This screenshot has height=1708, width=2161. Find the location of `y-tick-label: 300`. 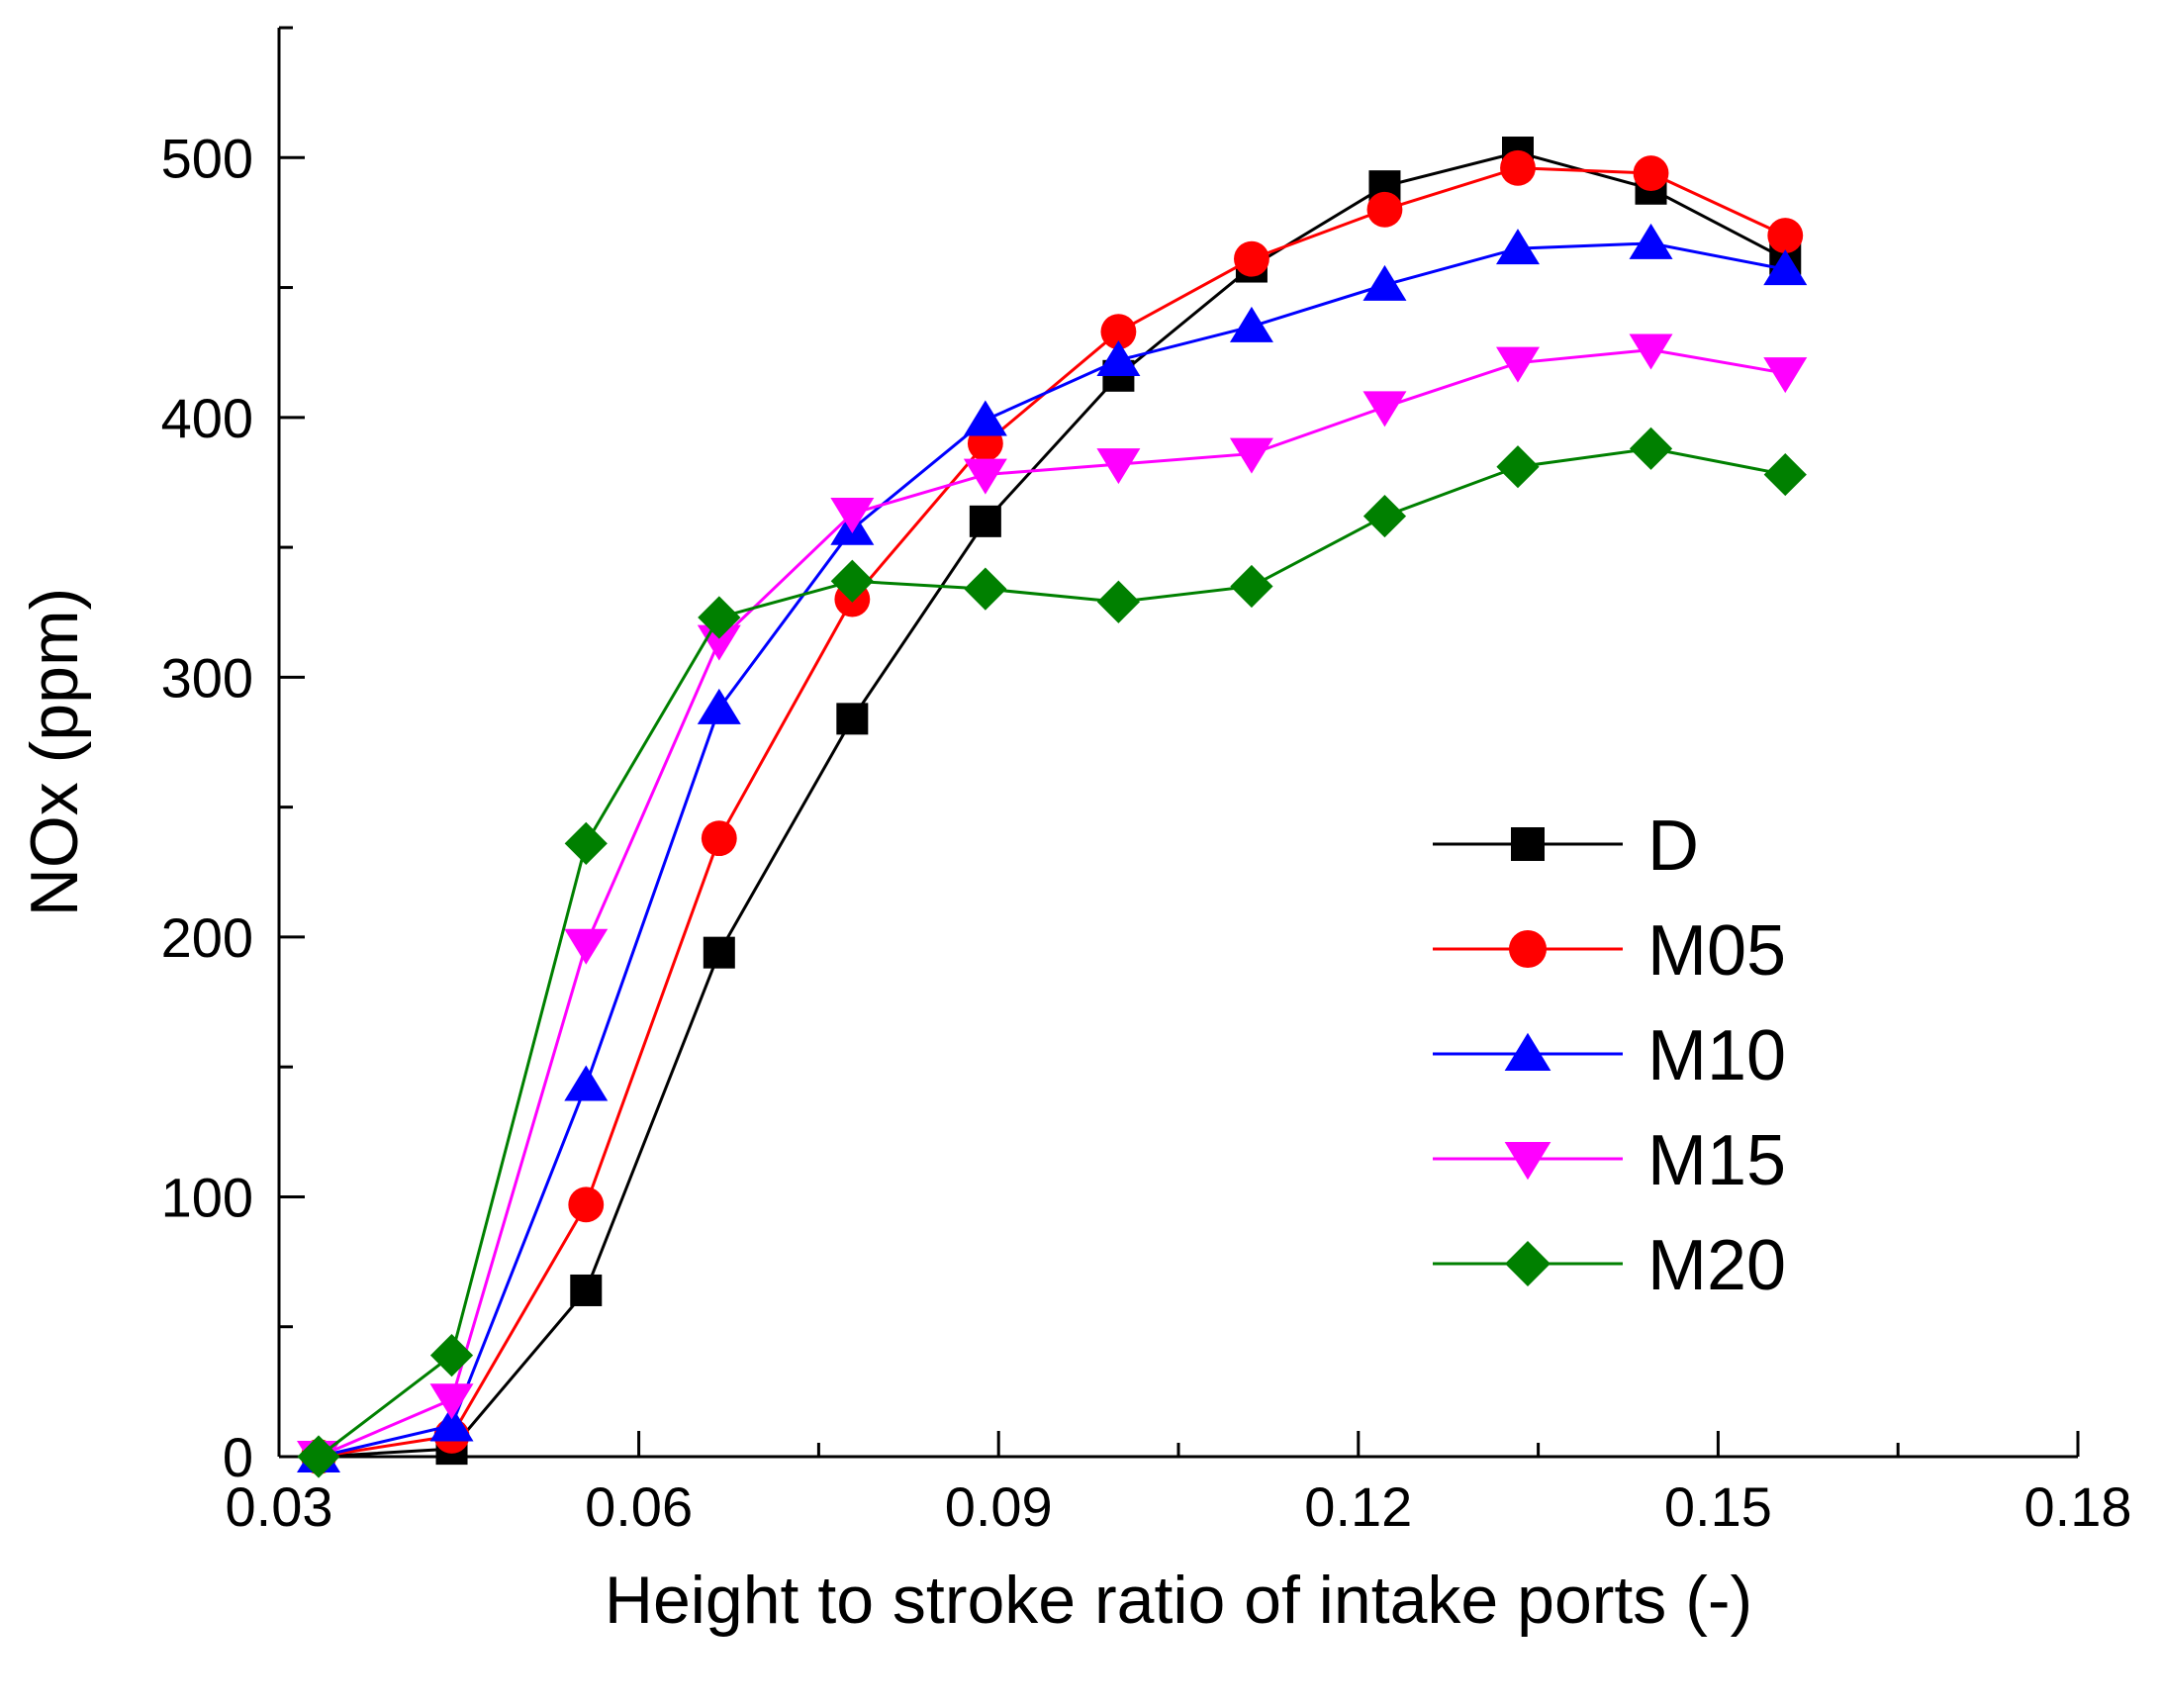

y-tick-label: 300 is located at coordinates (207, 677).